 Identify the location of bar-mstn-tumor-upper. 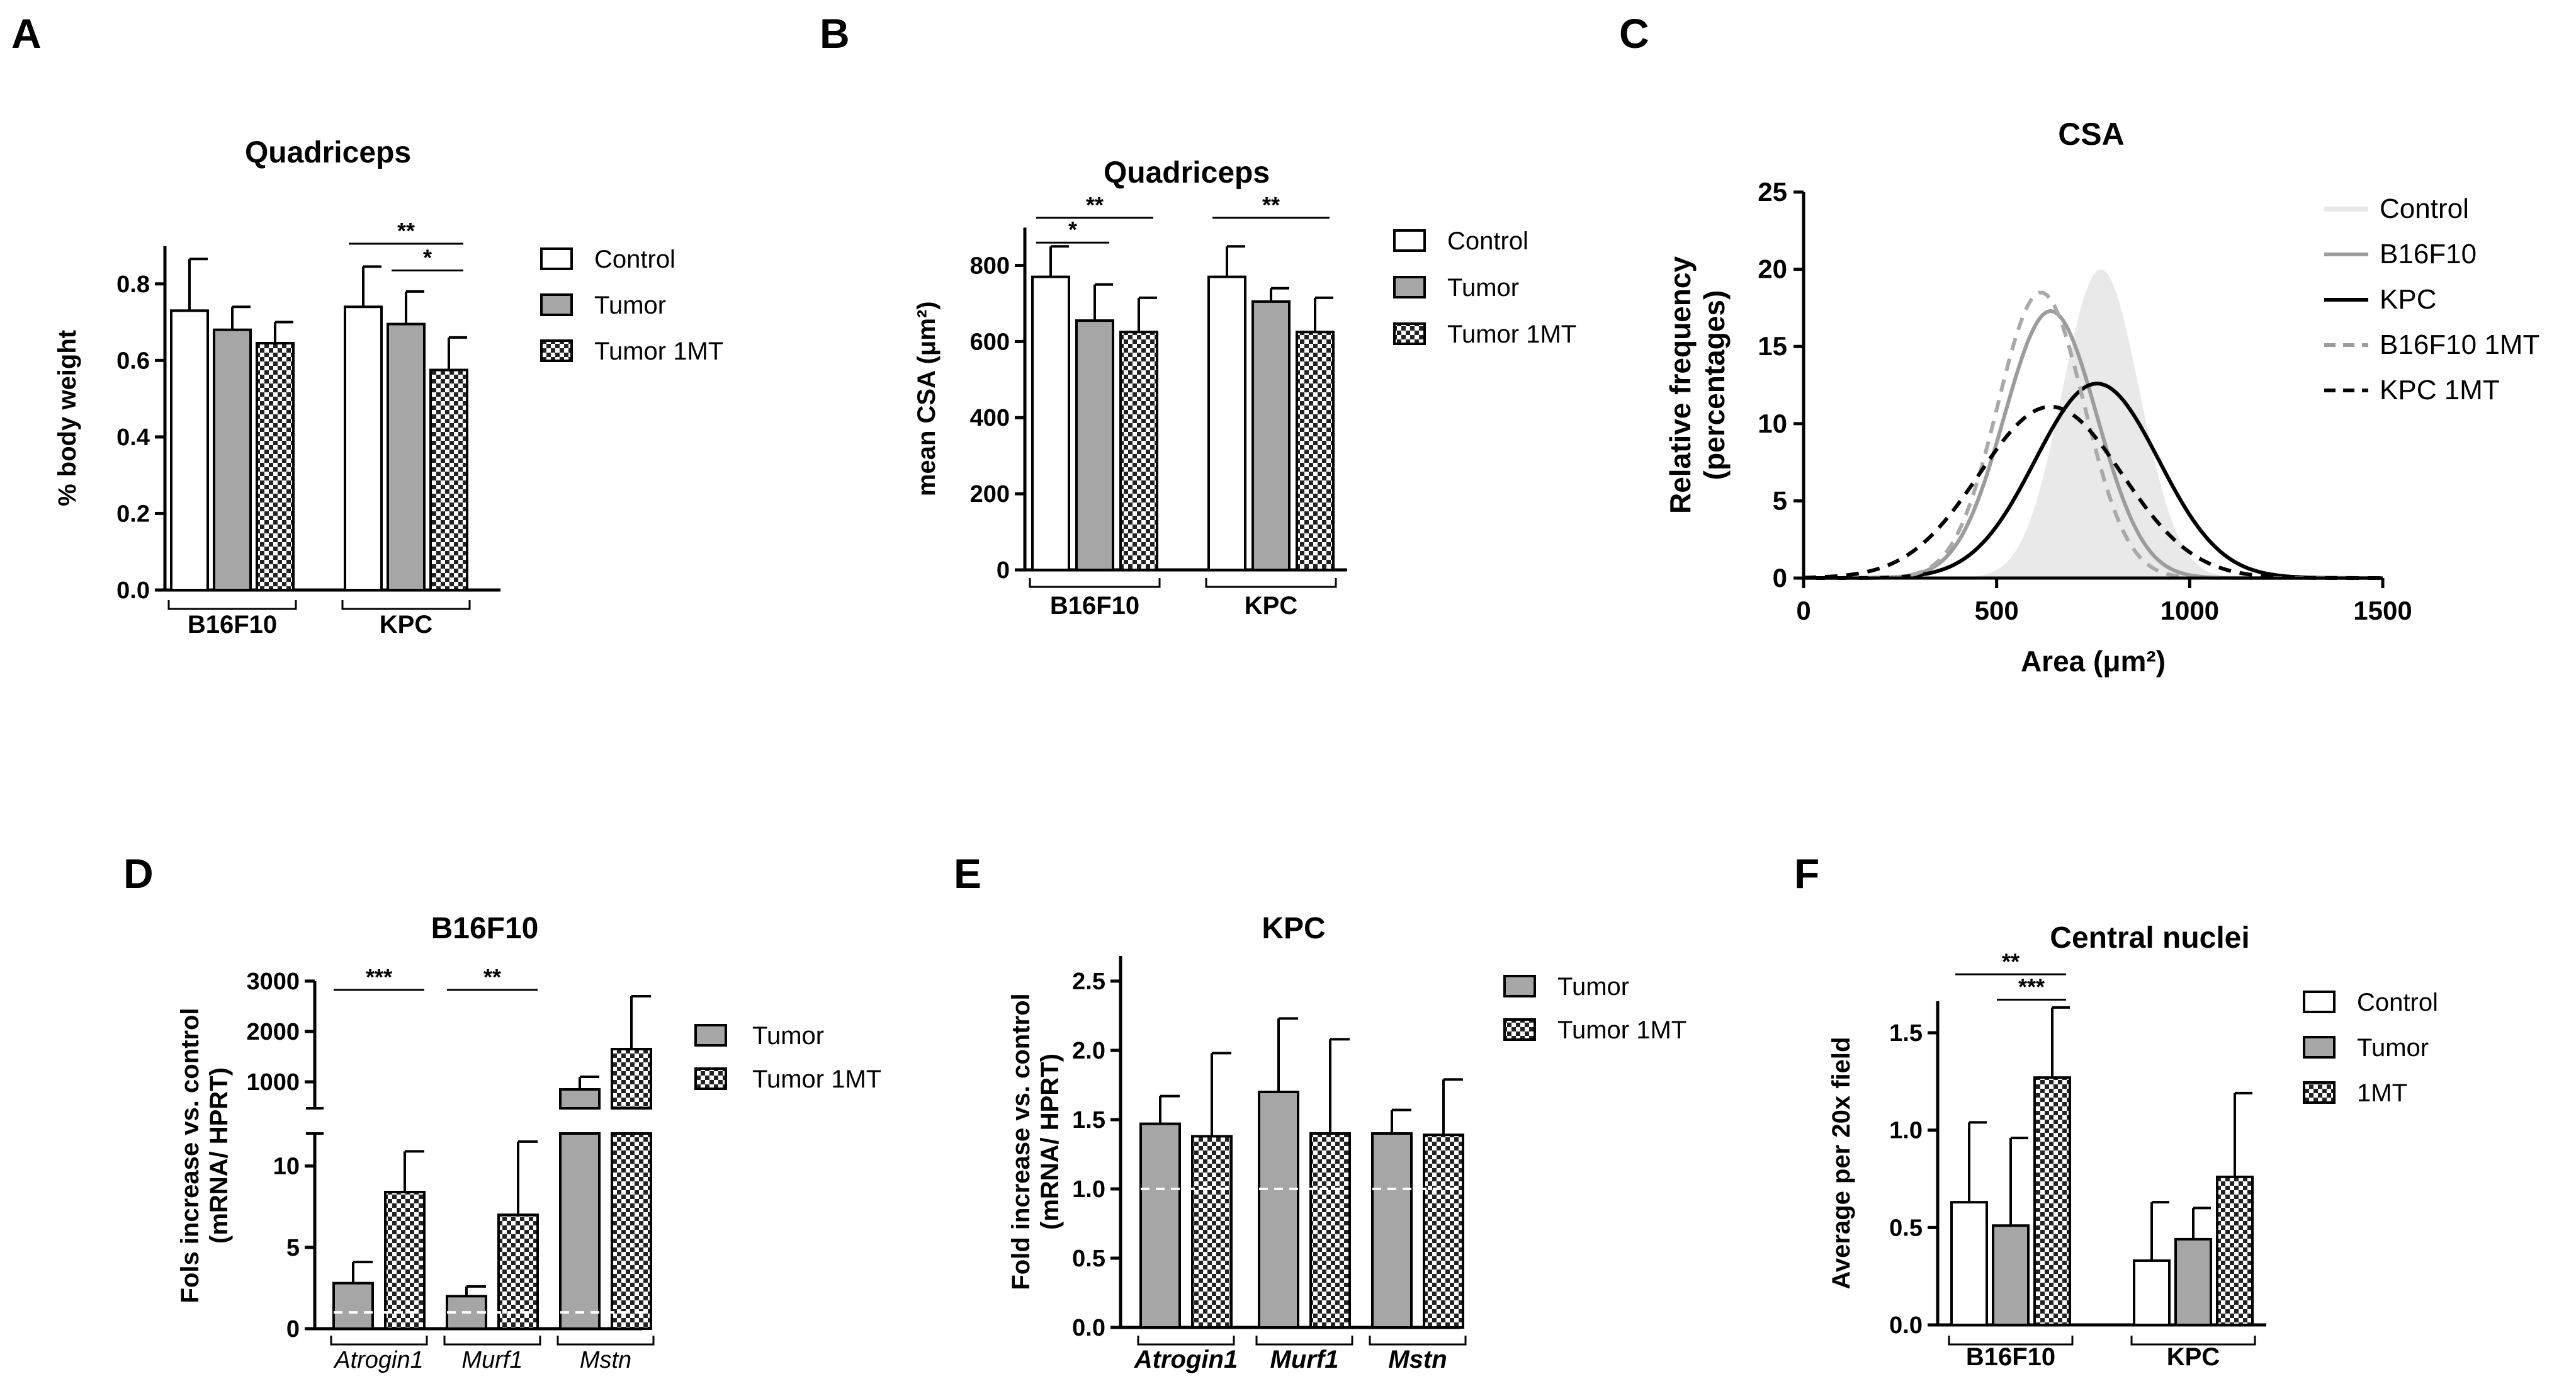
(580, 1099).